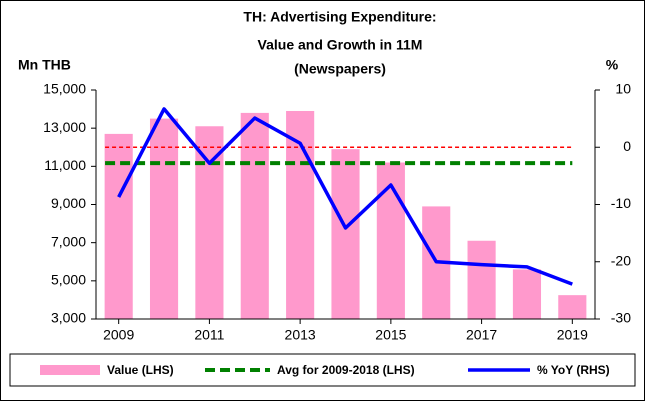 Image resolution: width=645 pixels, height=401 pixels. I want to click on y2-tick-label: 10, so click(623, 89).